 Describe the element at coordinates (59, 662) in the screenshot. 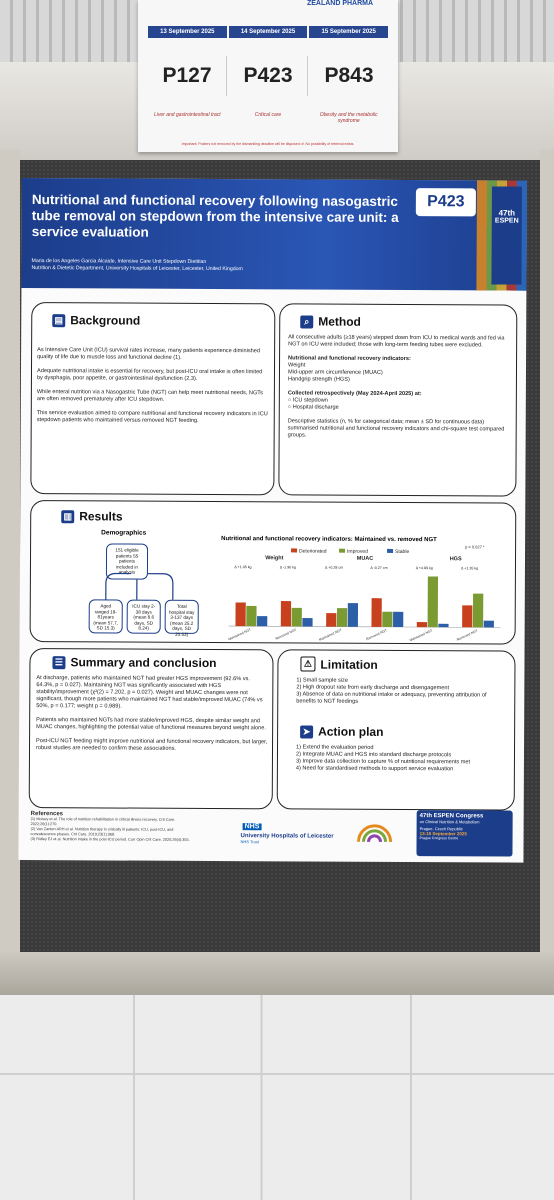

I see `checklist-icon: ☰` at that location.